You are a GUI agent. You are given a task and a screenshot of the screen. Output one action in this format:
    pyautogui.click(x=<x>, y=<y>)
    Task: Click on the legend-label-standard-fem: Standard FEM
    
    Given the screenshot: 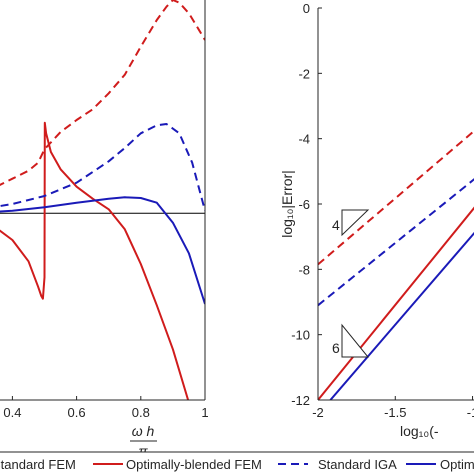 What is the action you would take?
    pyautogui.click(x=38, y=464)
    